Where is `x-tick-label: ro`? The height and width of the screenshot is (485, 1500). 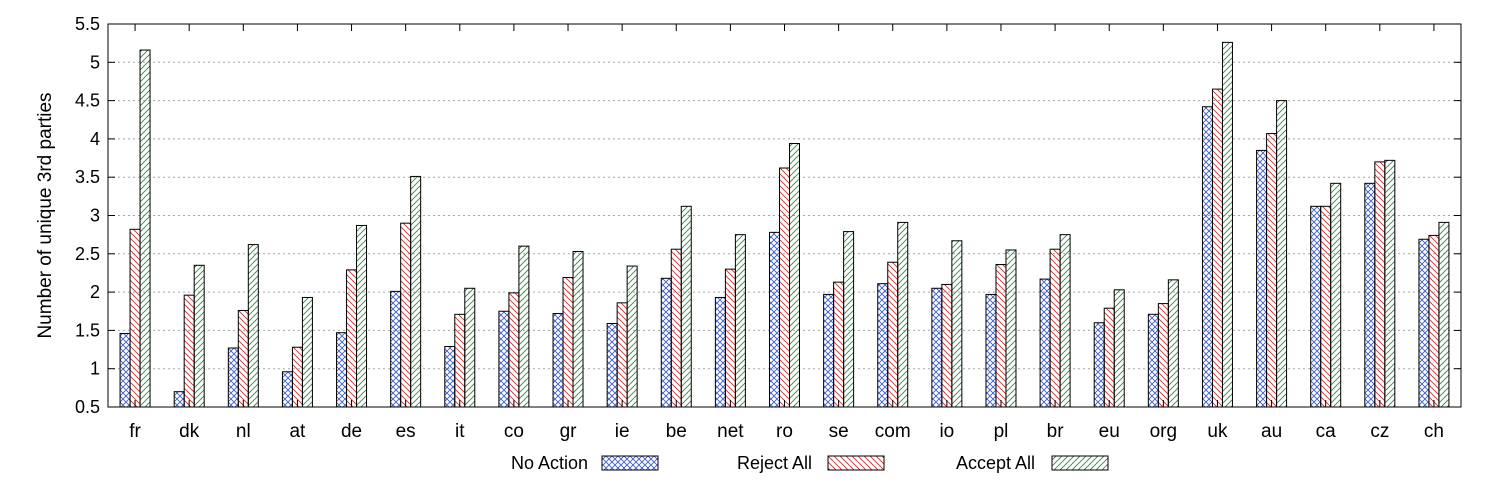
x-tick-label: ro is located at coordinates (784, 431).